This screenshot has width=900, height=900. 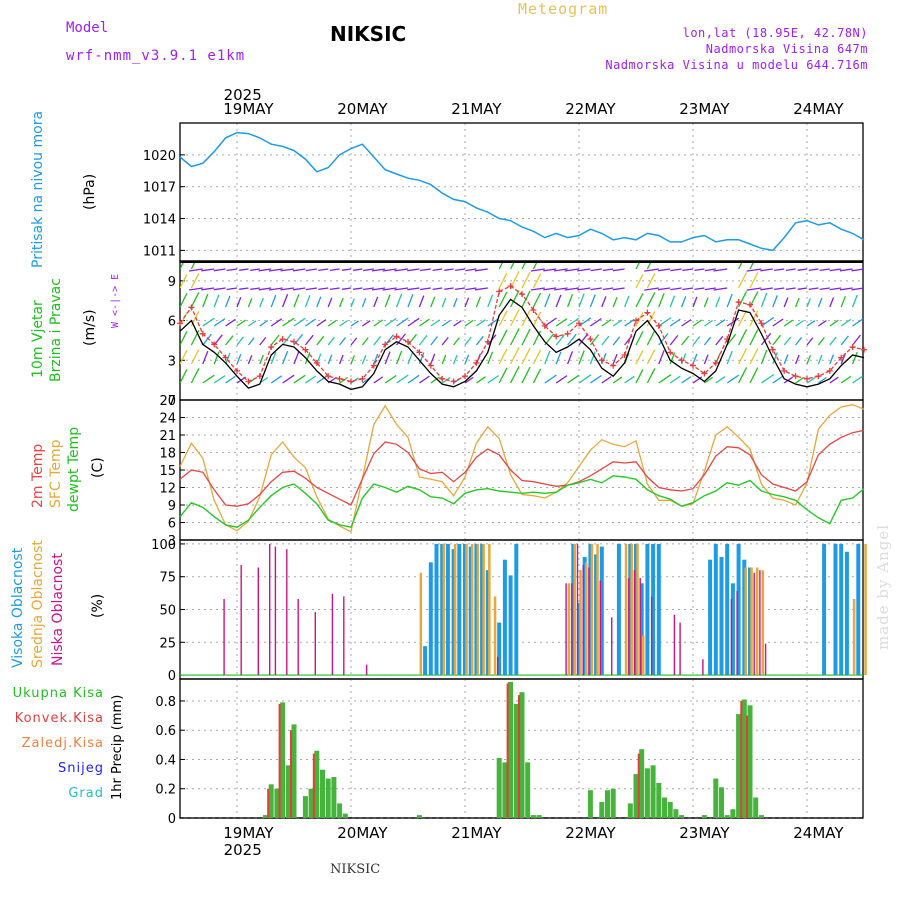 What do you see at coordinates (313, 785) in the screenshot?
I see `precip-conv-bar` at bounding box center [313, 785].